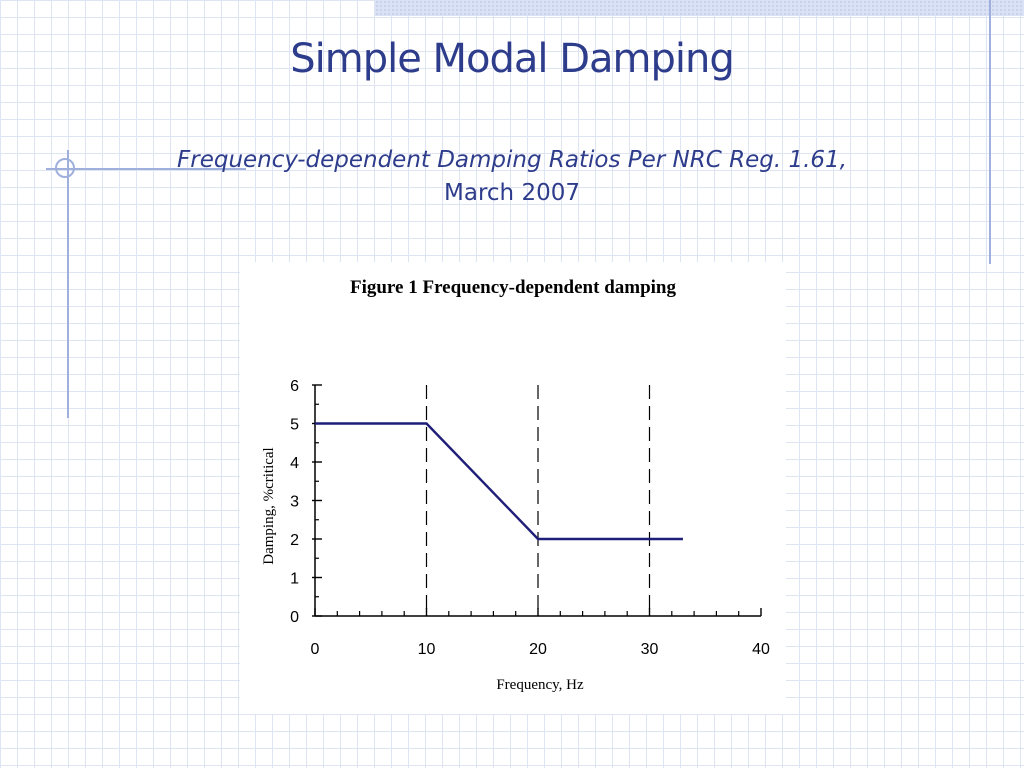 Image resolution: width=1024 pixels, height=768 pixels. I want to click on y-tick-label-4: 4, so click(294, 463).